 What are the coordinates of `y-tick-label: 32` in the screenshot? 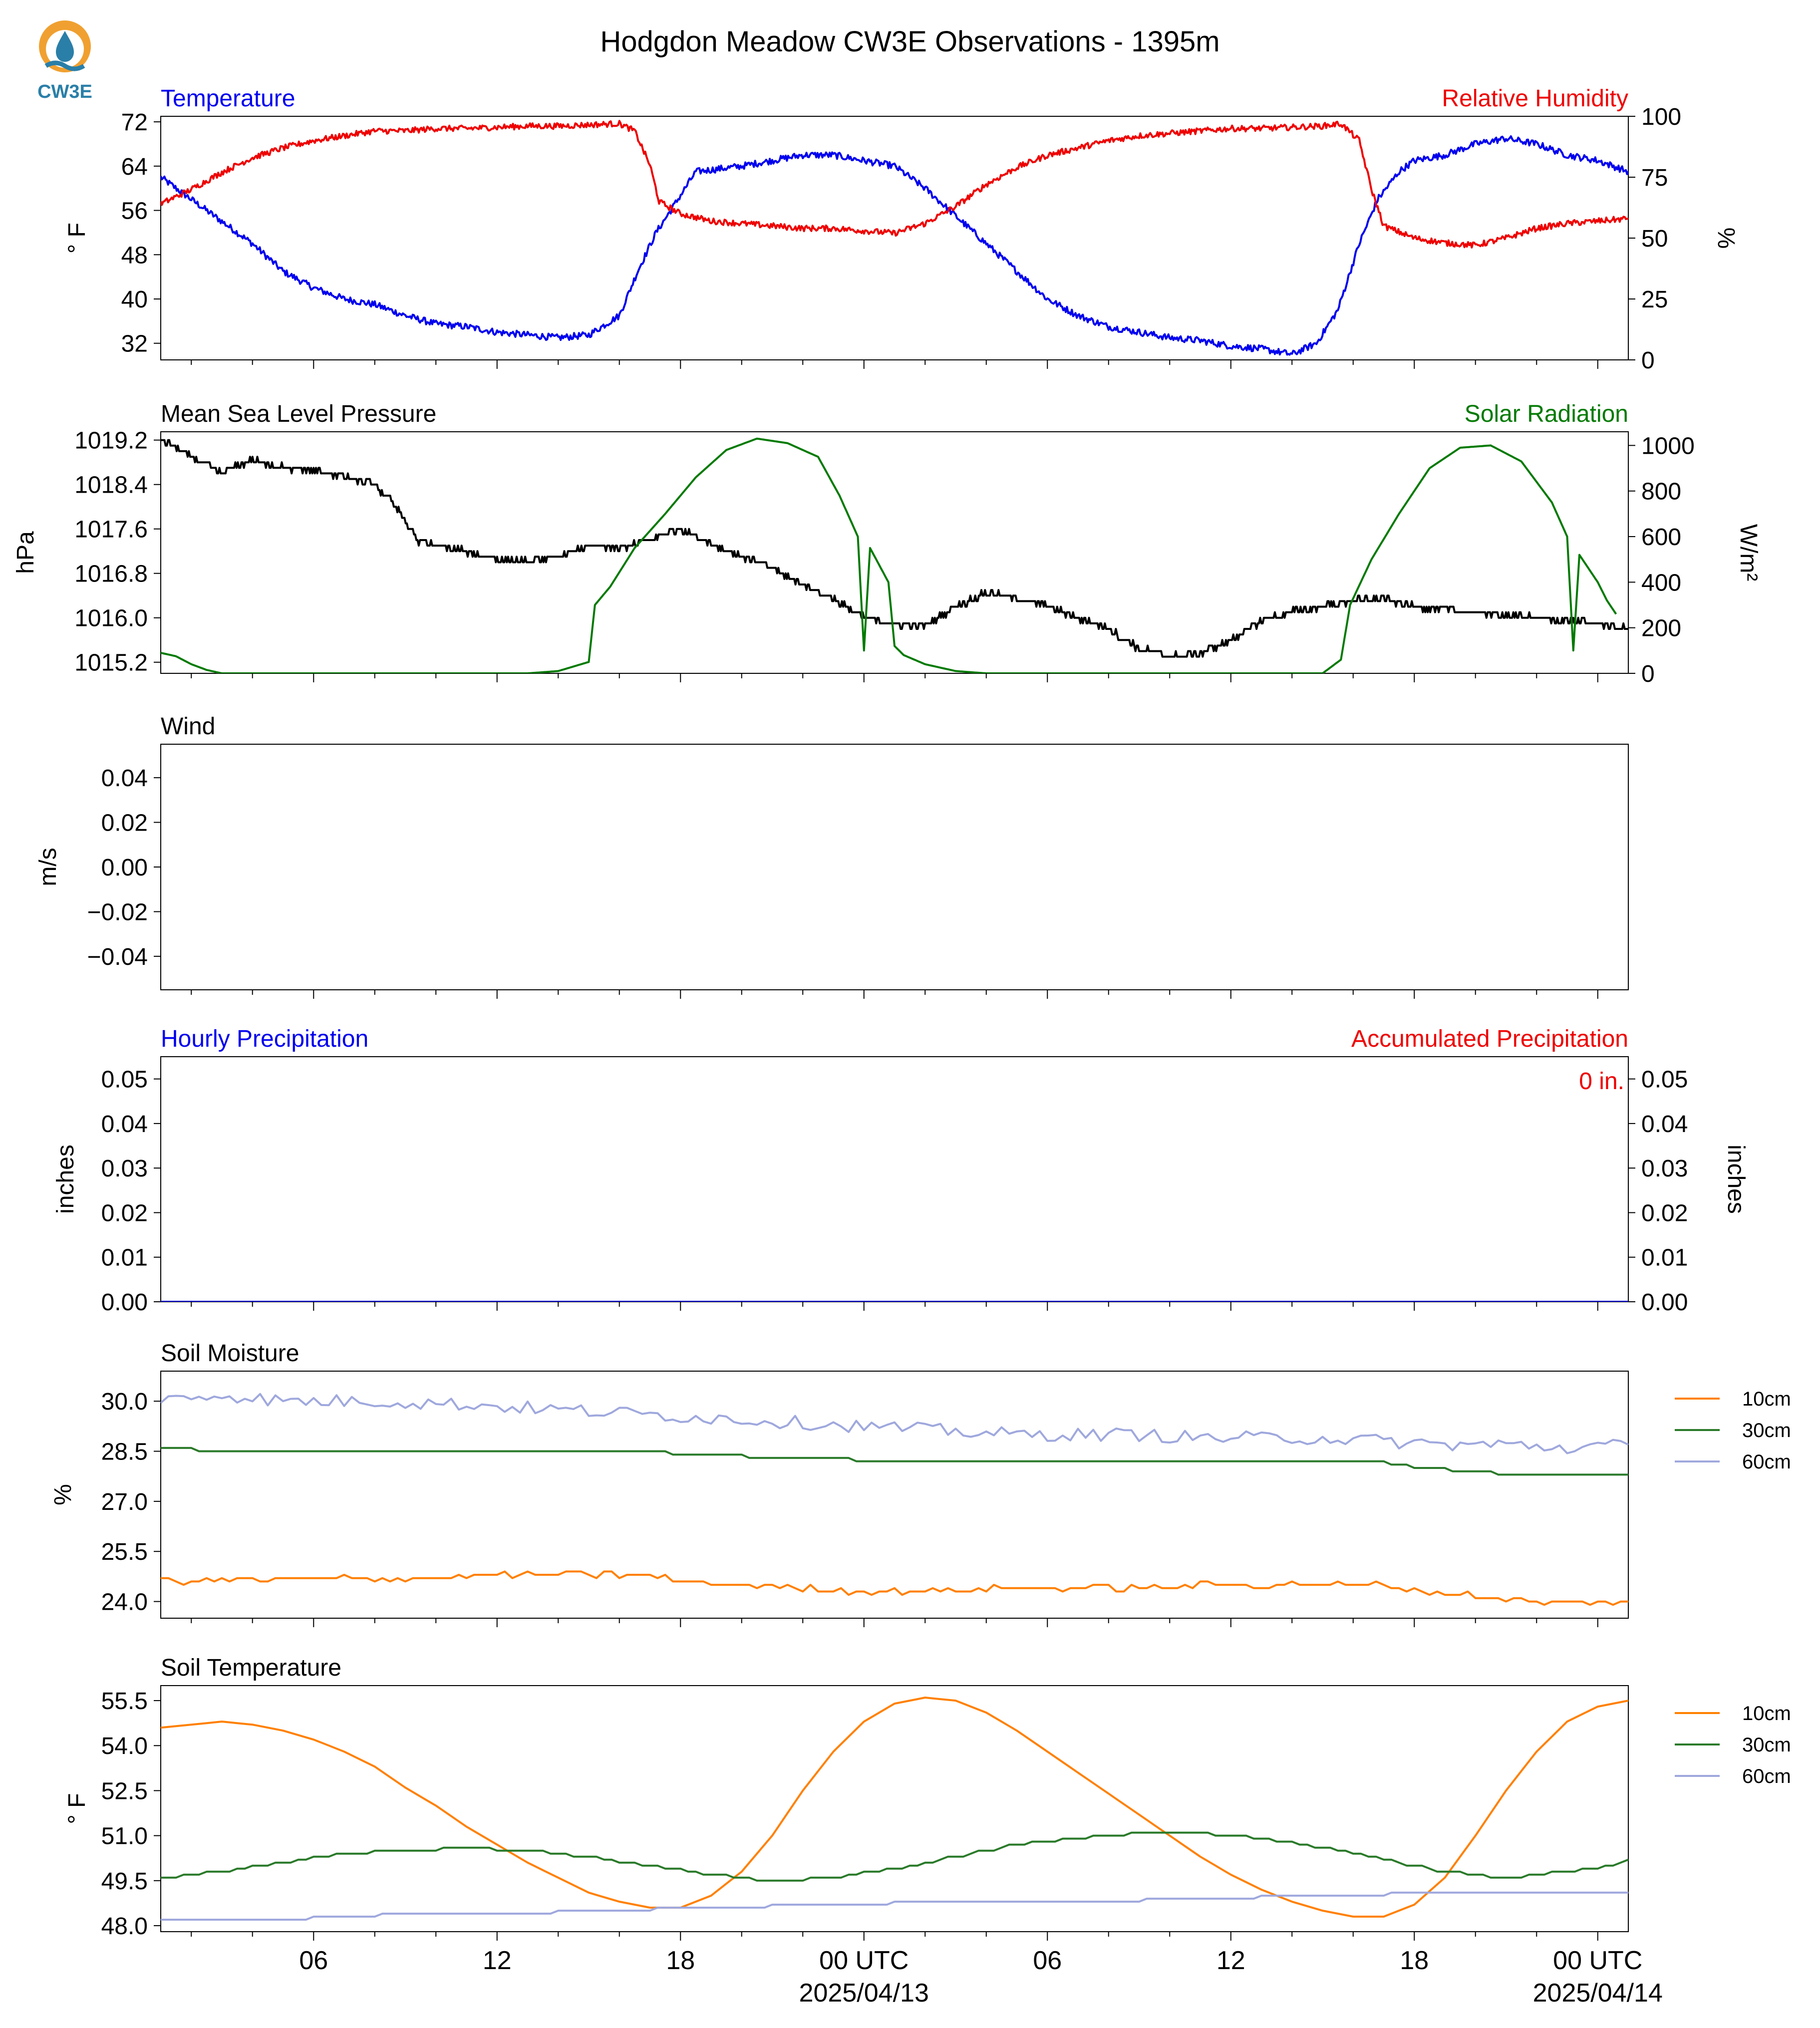 It's located at (134, 344).